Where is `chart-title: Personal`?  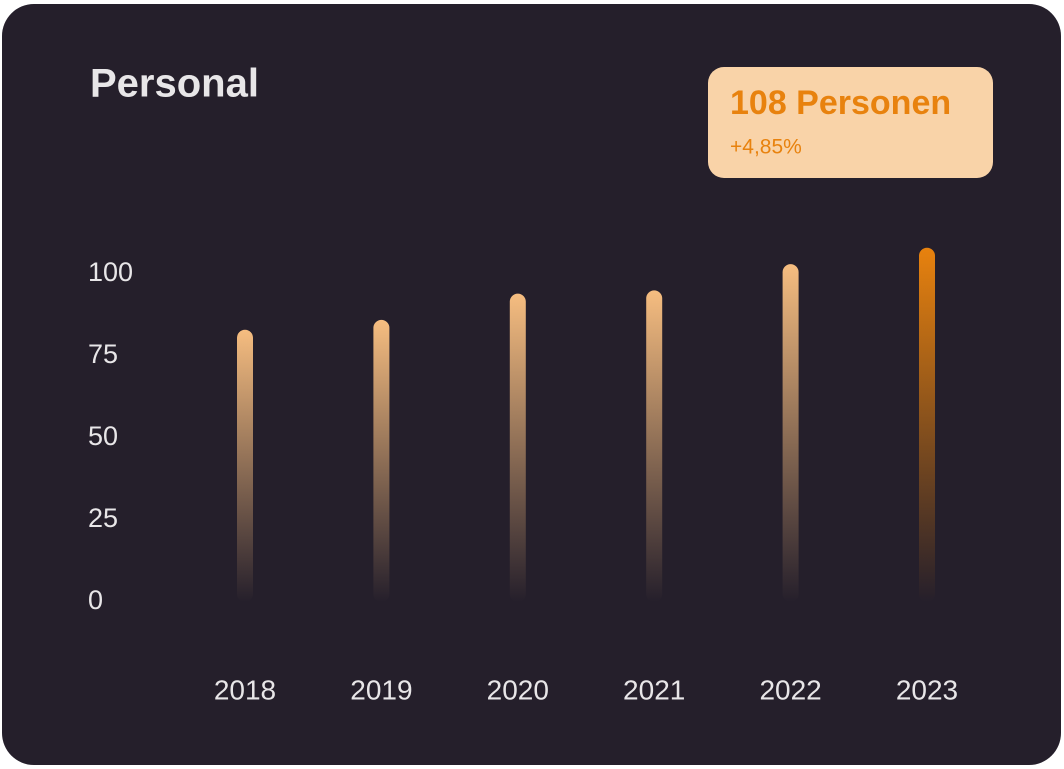
chart-title: Personal is located at coordinates (174, 84).